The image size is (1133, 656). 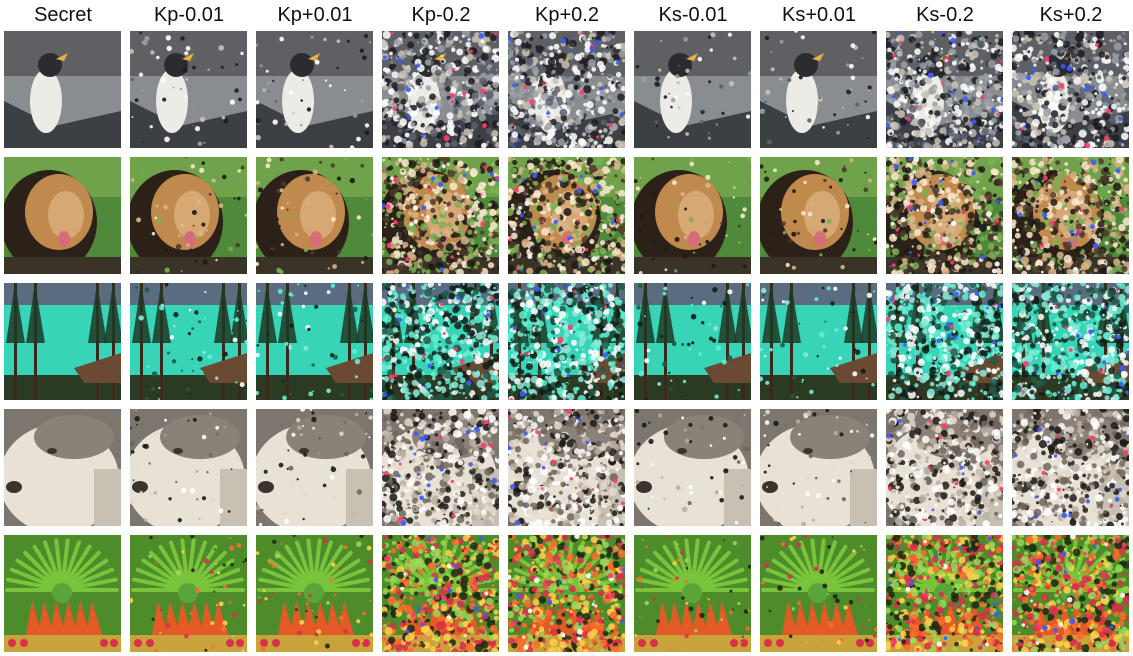 I want to click on lake-scene, so click(x=62, y=341).